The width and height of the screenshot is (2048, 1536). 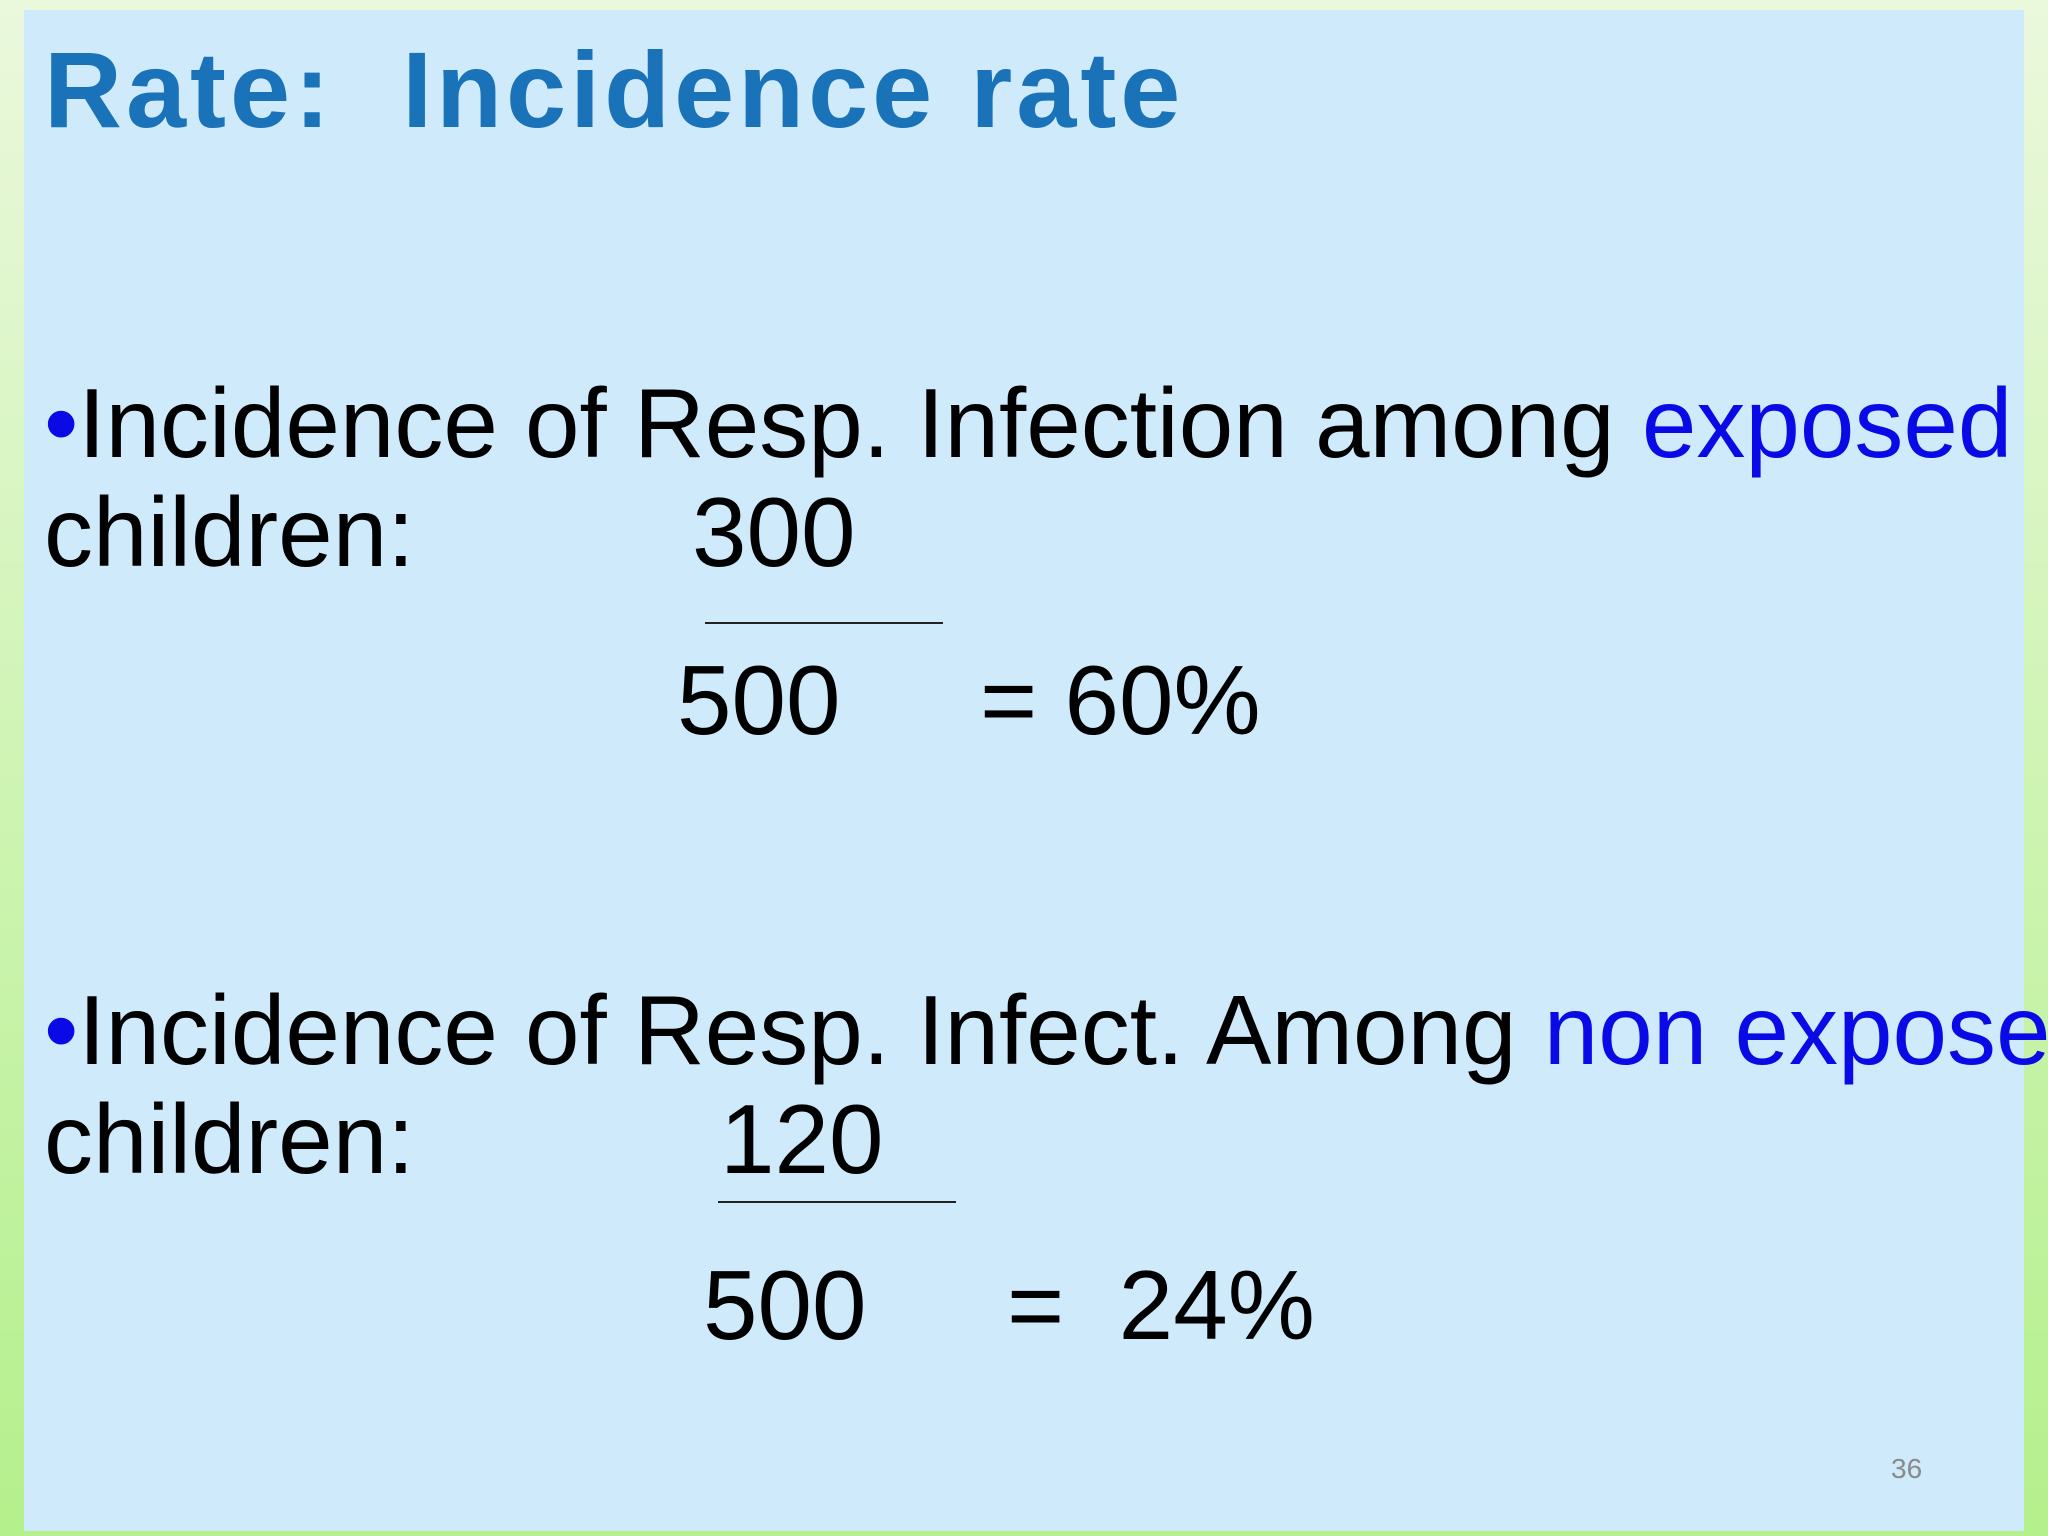 I want to click on numerator: 300, so click(x=774, y=532).